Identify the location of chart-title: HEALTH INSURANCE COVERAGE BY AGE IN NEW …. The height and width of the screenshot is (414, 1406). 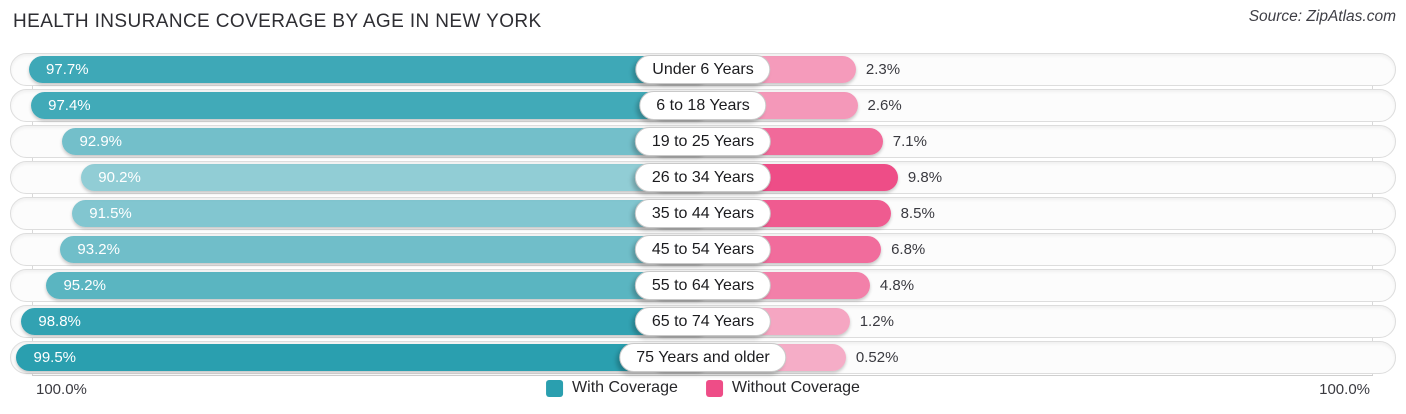
(277, 21).